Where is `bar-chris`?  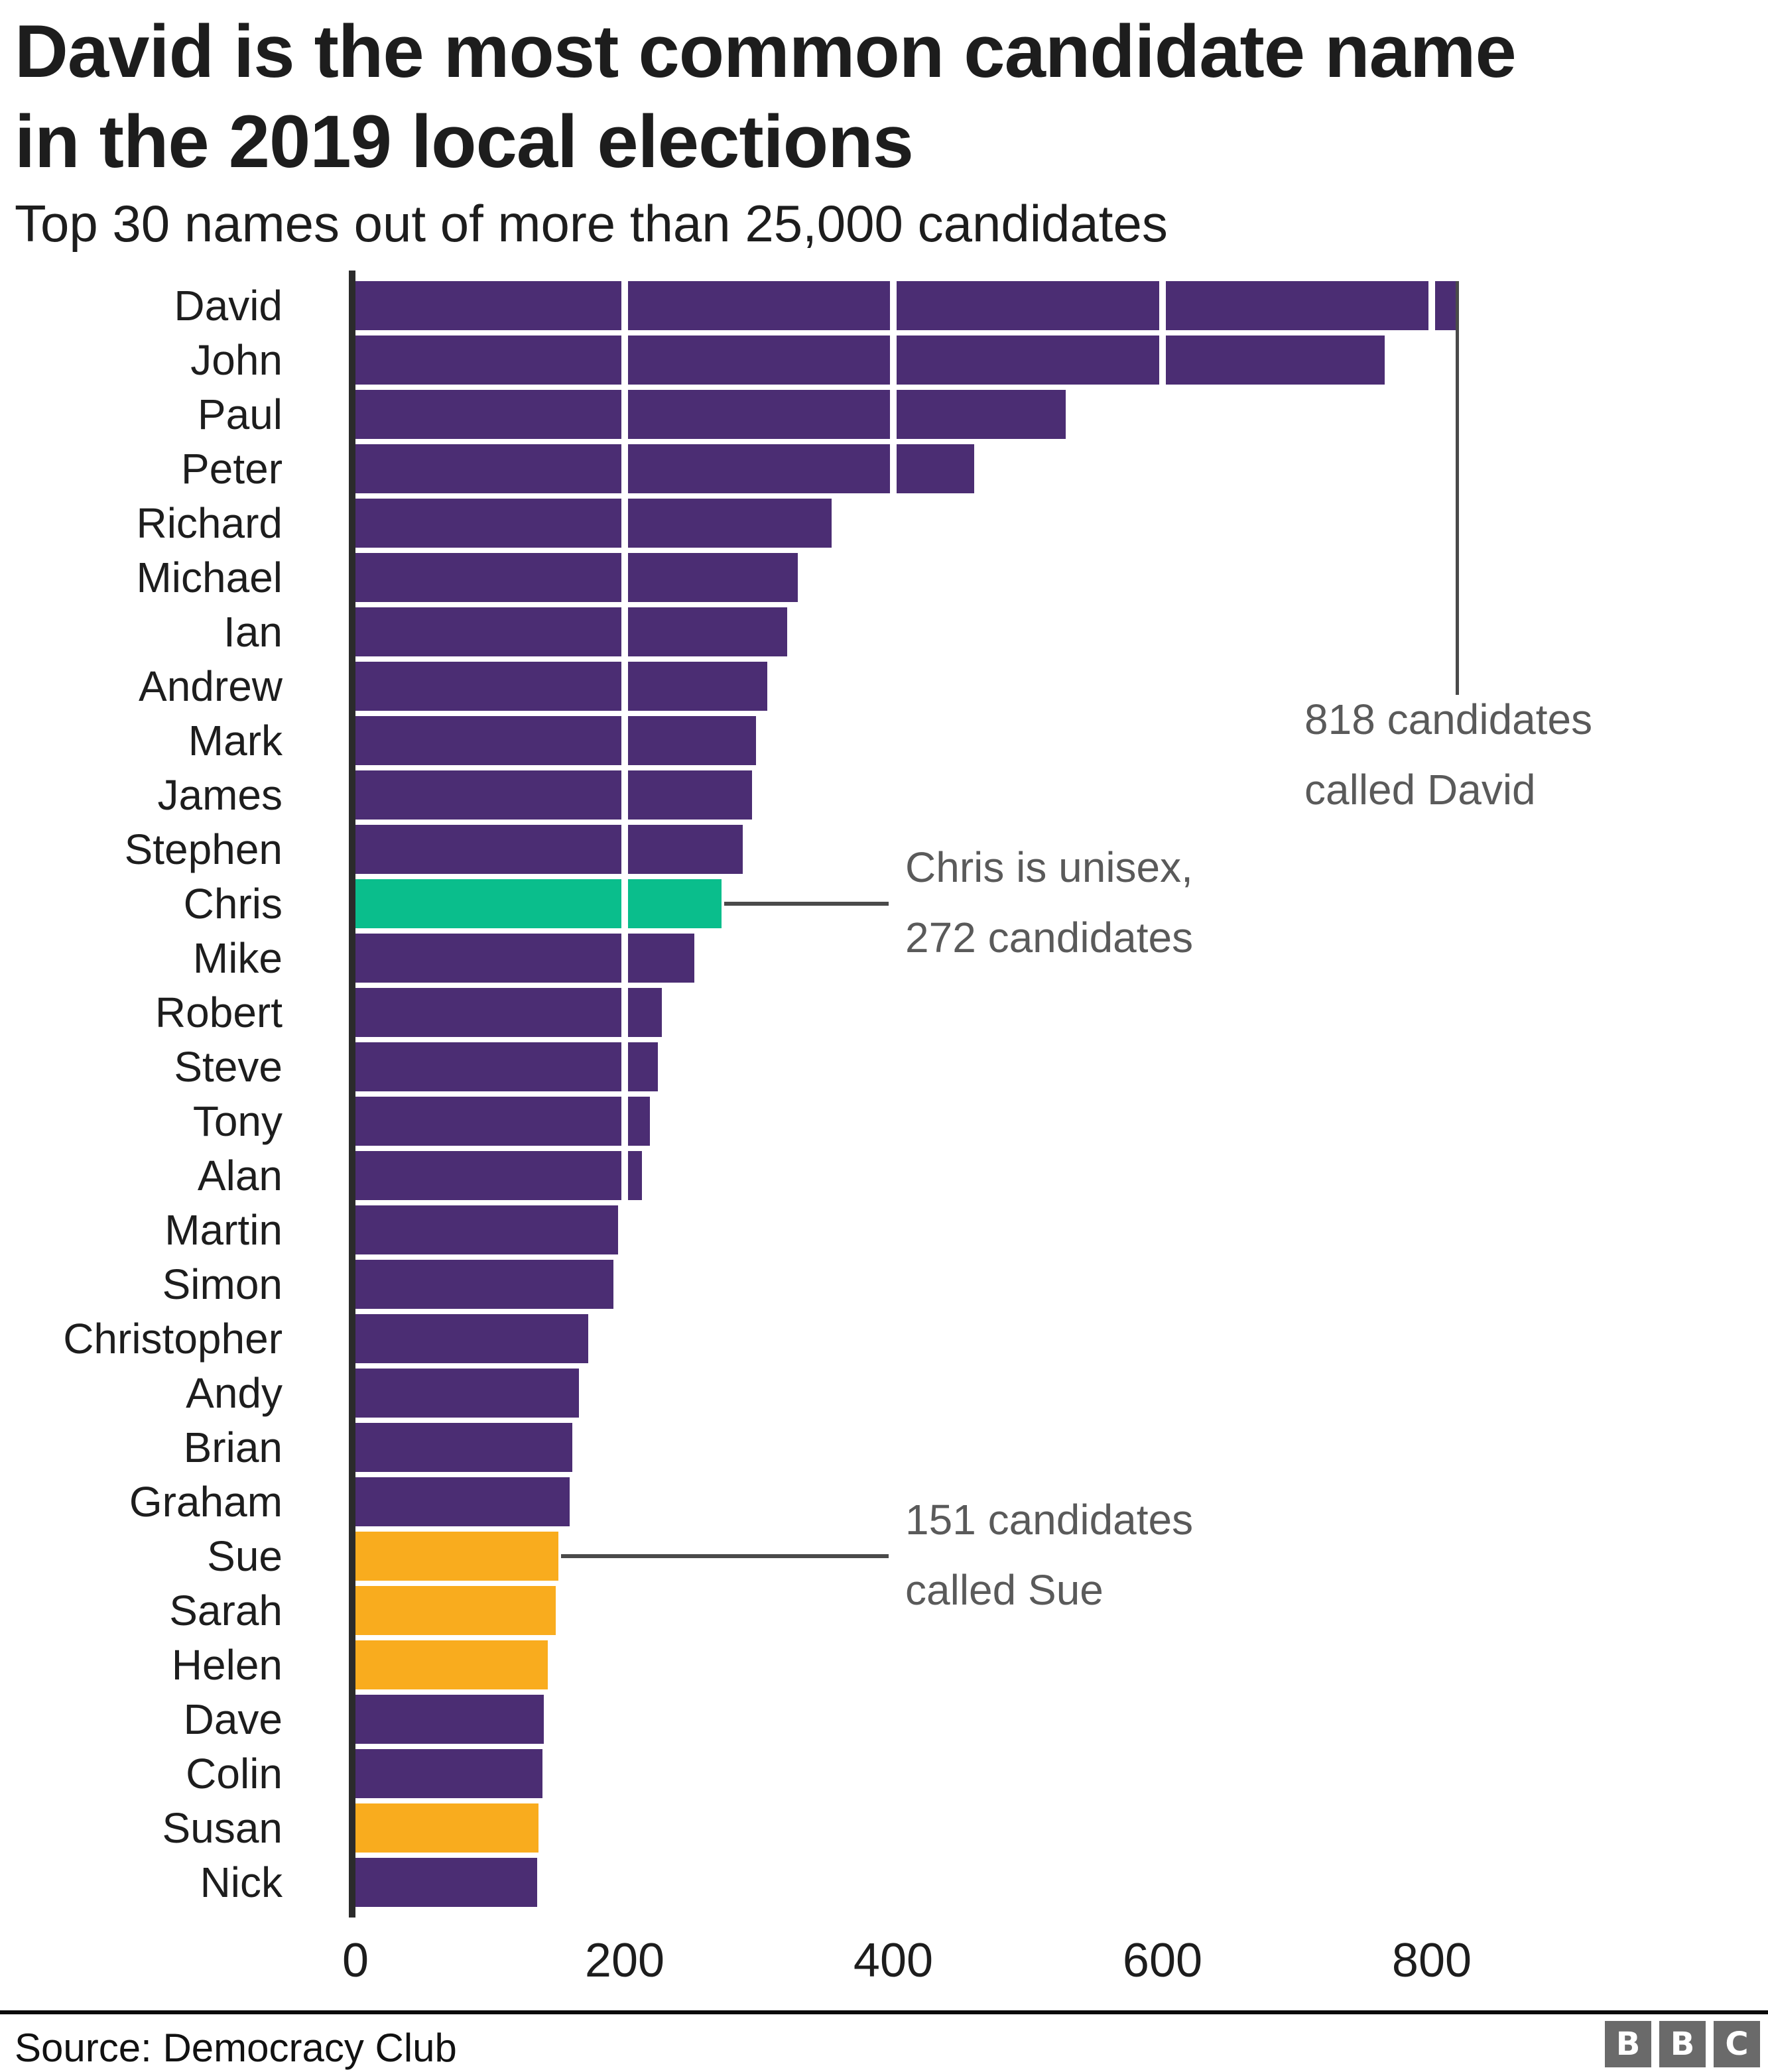 bar-chris is located at coordinates (538, 903).